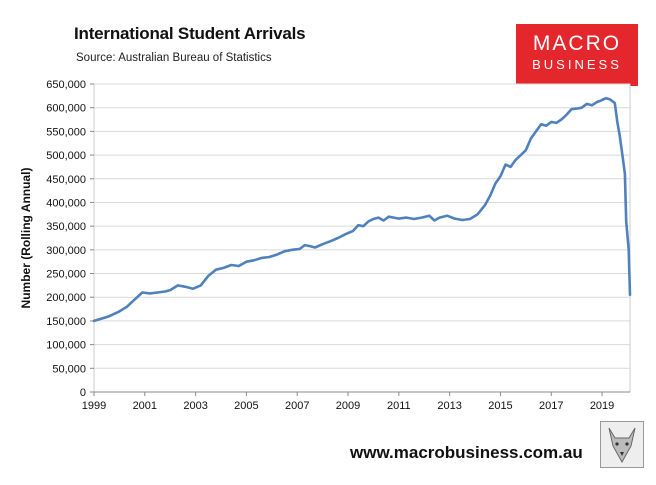 This screenshot has width=656, height=485. Describe the element at coordinates (66, 251) in the screenshot. I see `y-tick-label: 300,000` at that location.